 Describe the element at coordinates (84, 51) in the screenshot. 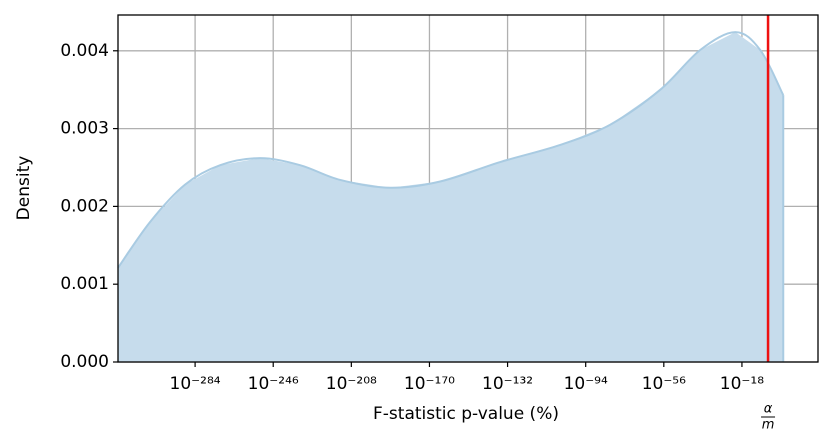

I see `y-tick-label: 0.004` at that location.